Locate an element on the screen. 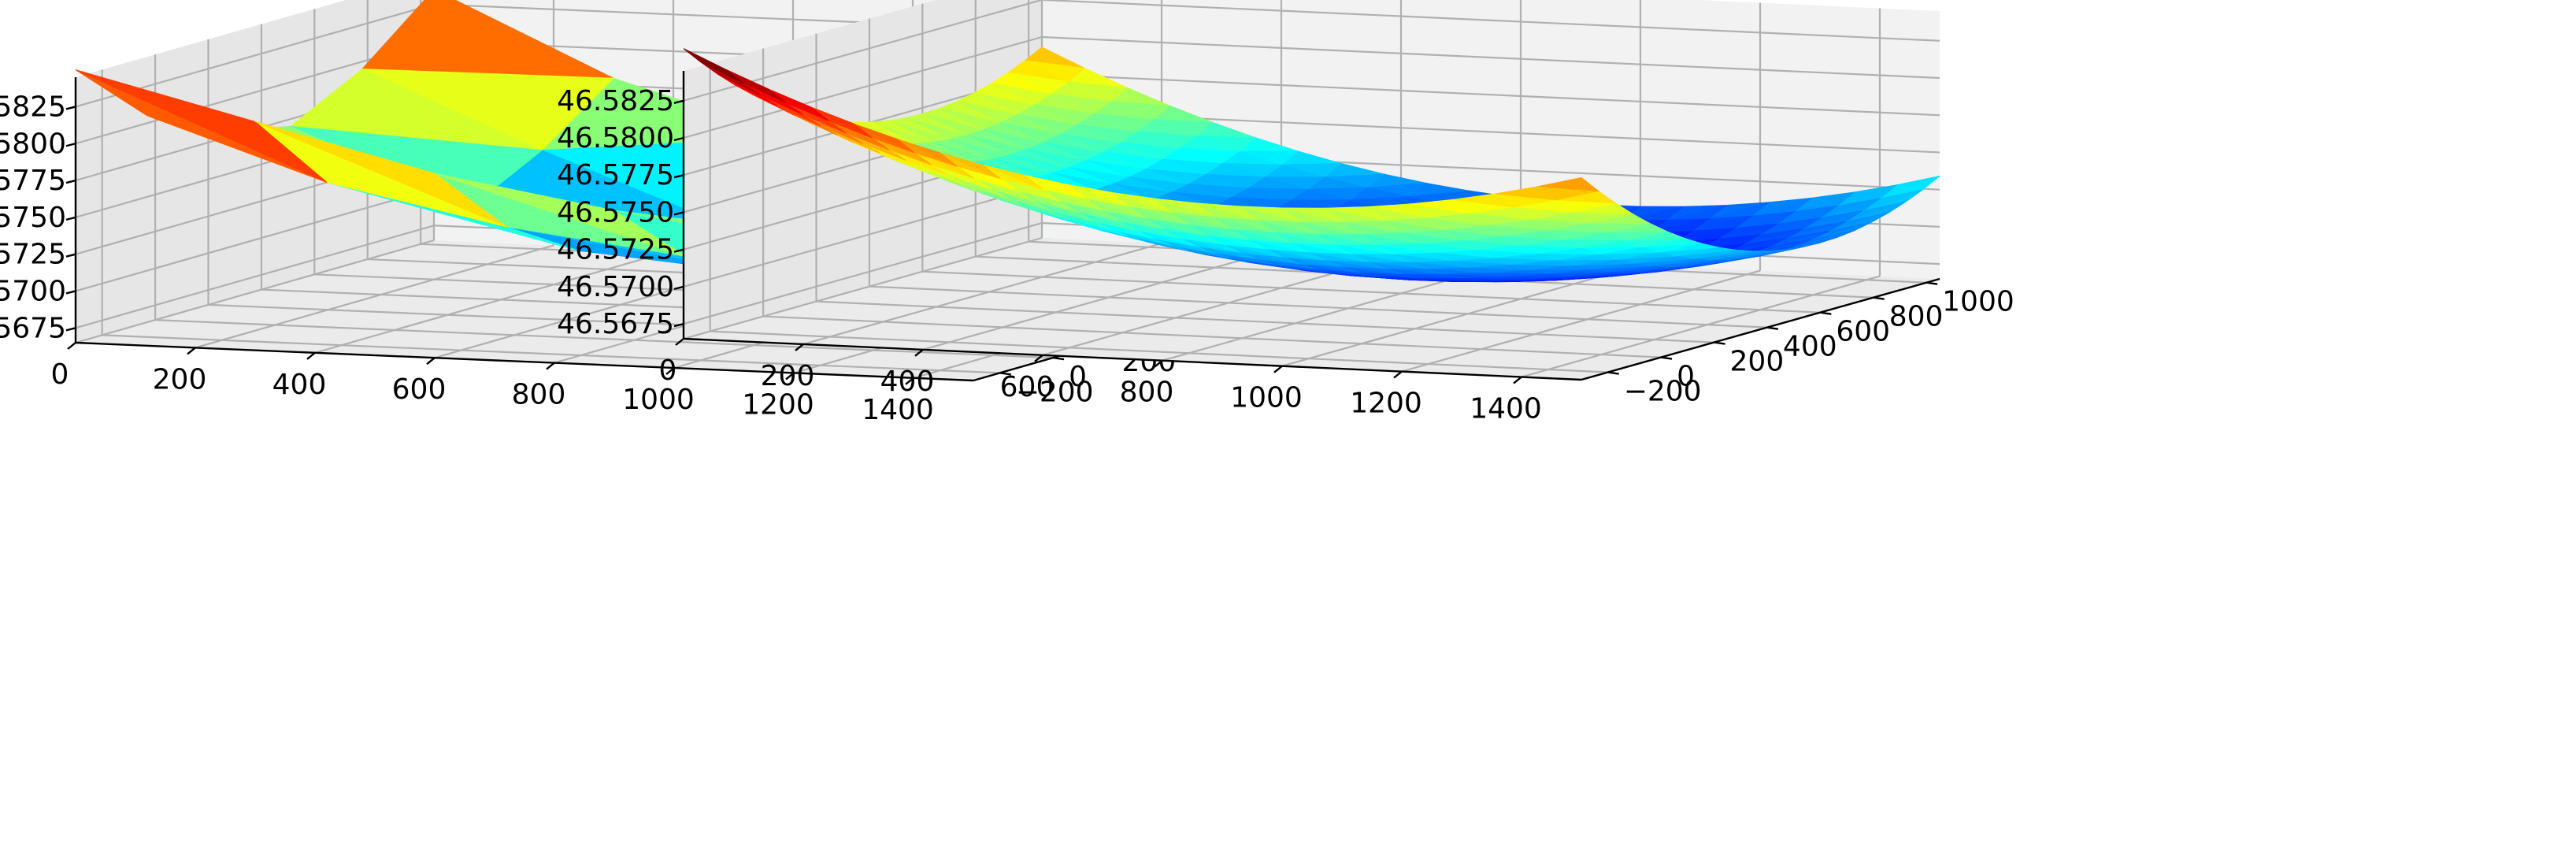 This screenshot has width=2576, height=865. surface is located at coordinates (1311, 164).